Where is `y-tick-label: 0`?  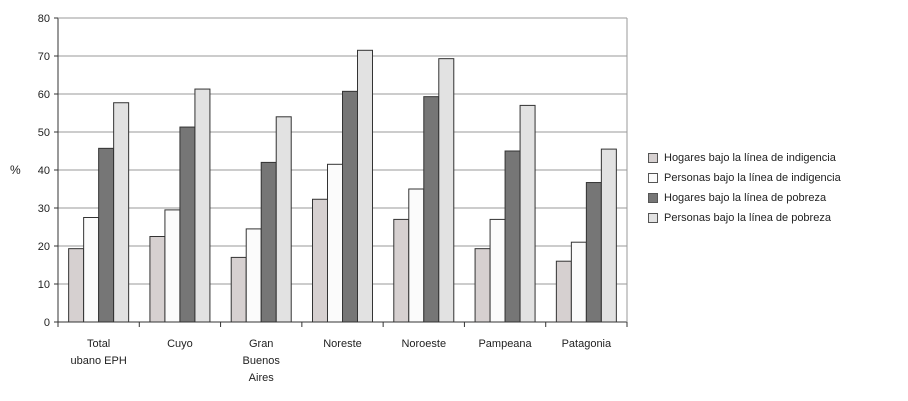 y-tick-label: 0 is located at coordinates (47, 323).